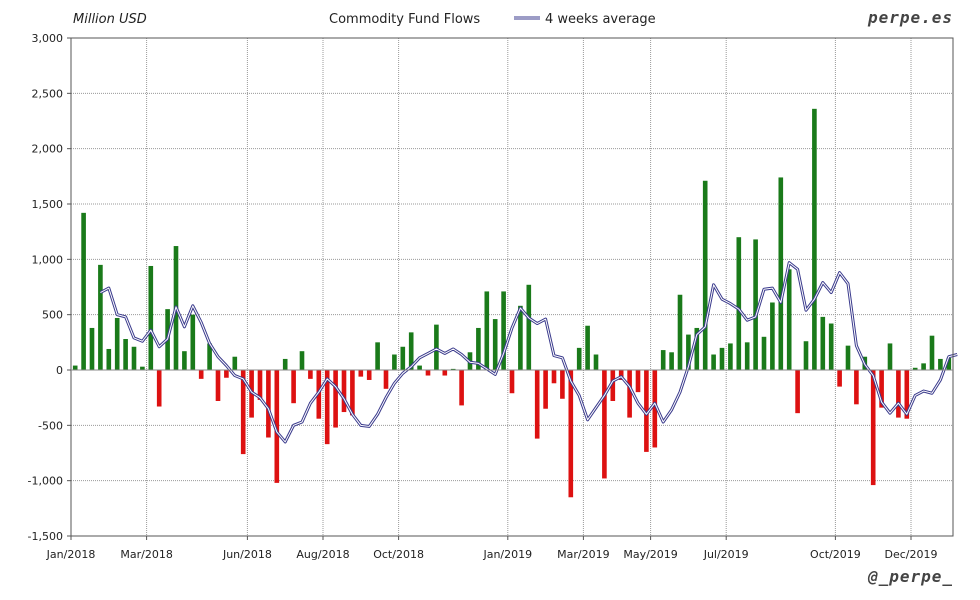  Describe the element at coordinates (52, 315) in the screenshot. I see `y-tick-label: 500` at that location.